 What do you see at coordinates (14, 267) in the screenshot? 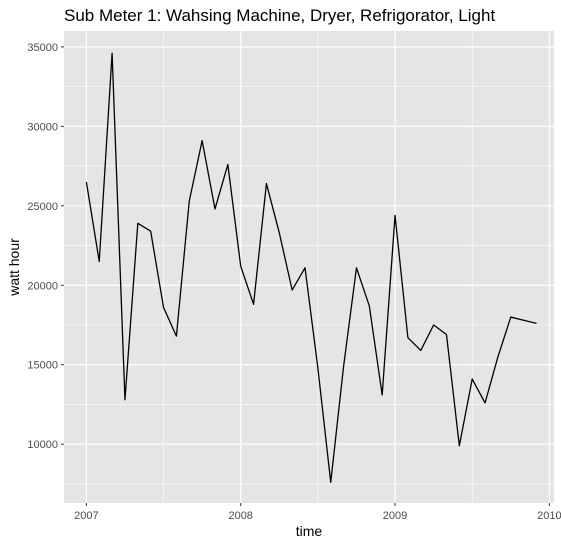
I see `y-axis-title: watt hour` at bounding box center [14, 267].